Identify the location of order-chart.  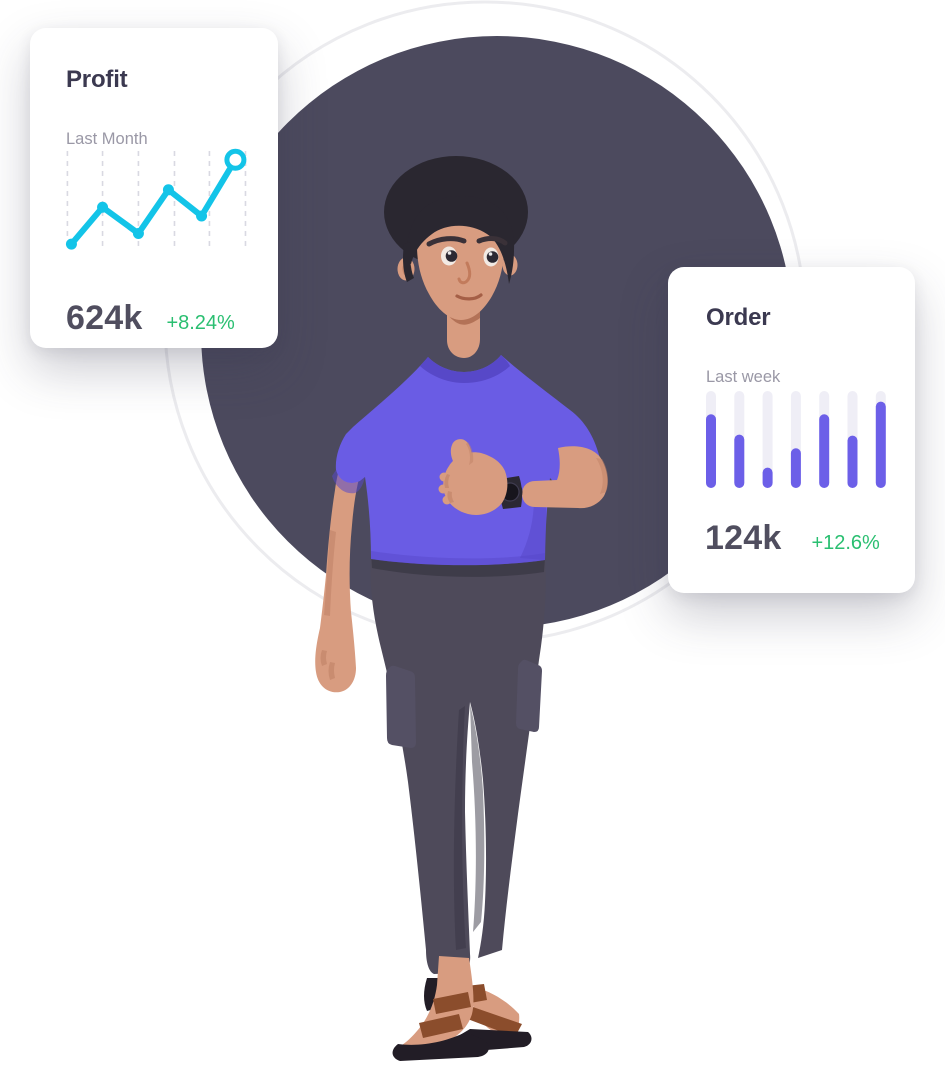
(796, 439).